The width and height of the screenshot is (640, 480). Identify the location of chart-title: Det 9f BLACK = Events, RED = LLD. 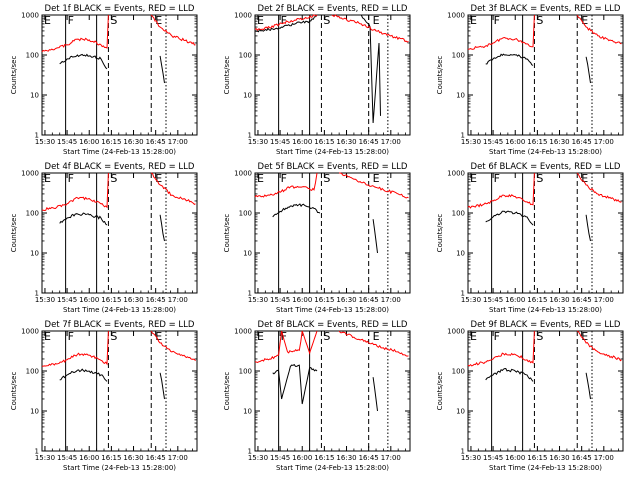
(546, 325).